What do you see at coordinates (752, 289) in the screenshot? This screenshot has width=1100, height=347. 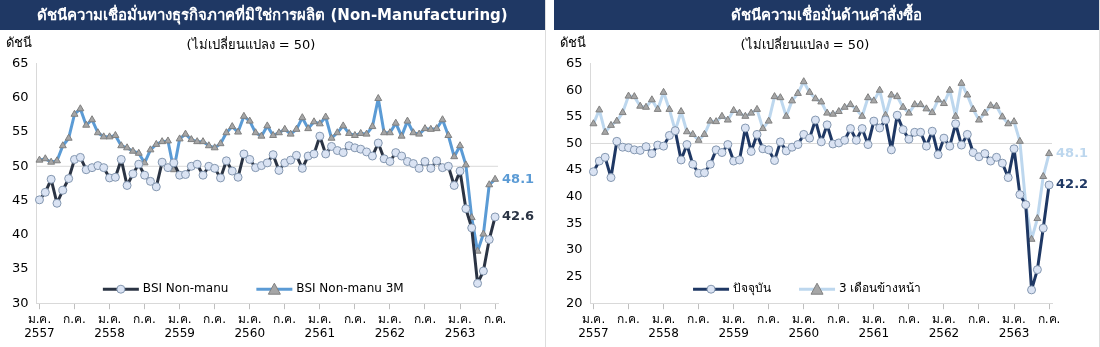 I see `legend-label: ปัจจุบัน` at bounding box center [752, 289].